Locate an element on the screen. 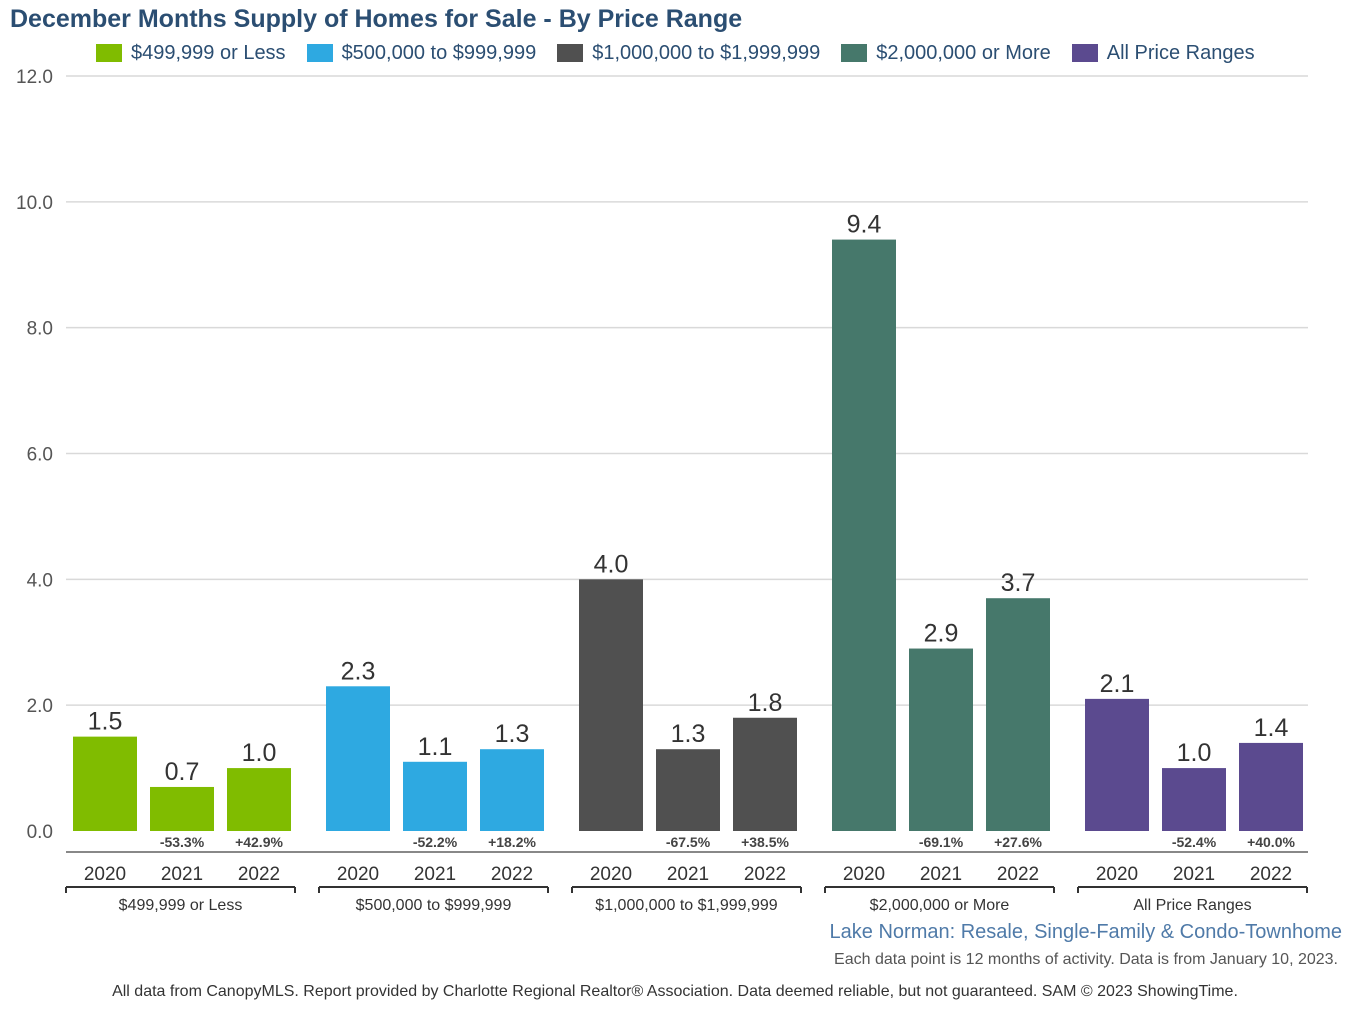  percent-change-label: -52.4% is located at coordinates (1194, 842).